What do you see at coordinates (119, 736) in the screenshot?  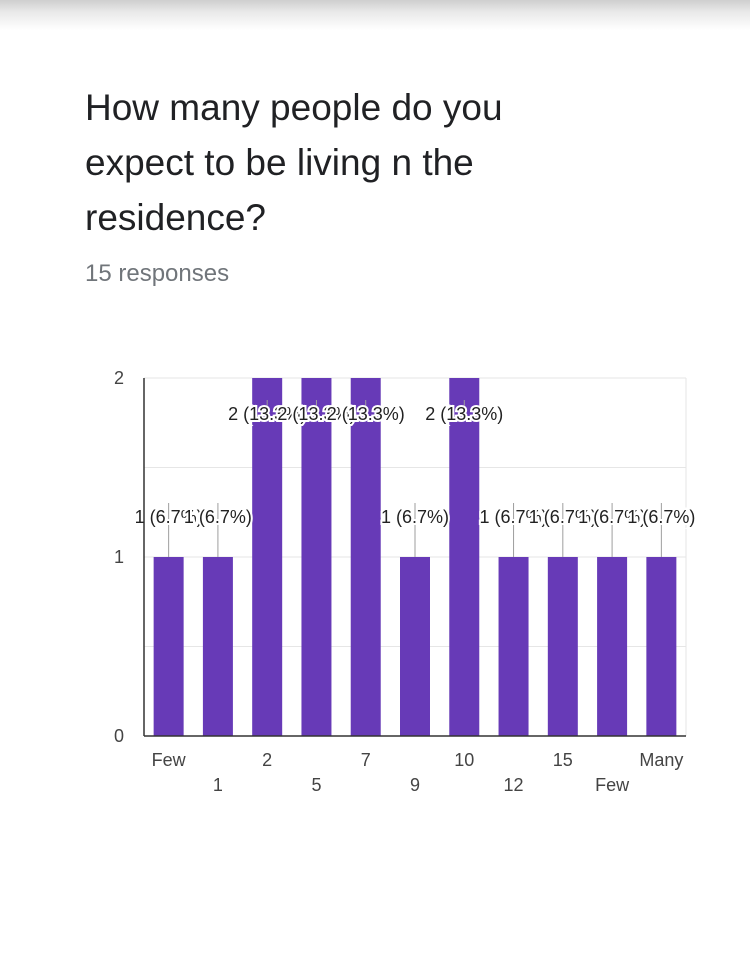 I see `y-tick-label: 0` at bounding box center [119, 736].